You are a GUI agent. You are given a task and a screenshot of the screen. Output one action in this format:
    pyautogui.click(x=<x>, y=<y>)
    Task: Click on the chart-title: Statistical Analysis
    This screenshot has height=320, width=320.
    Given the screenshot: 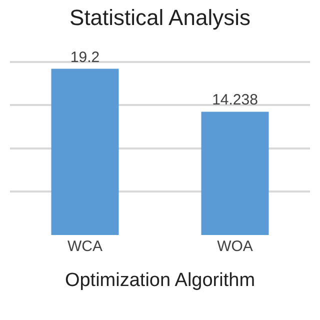 What is the action you would take?
    pyautogui.click(x=160, y=17)
    